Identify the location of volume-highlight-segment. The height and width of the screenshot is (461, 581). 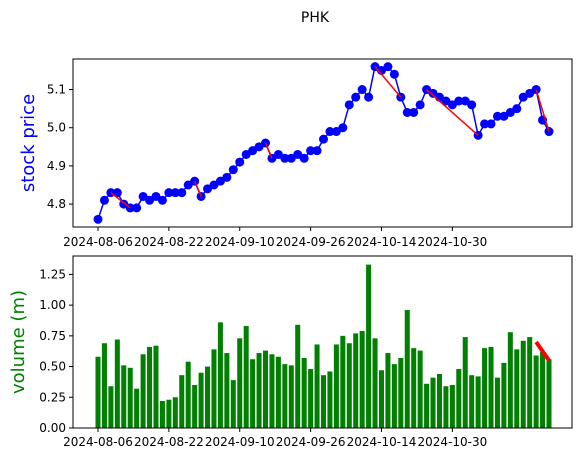
(542, 351).